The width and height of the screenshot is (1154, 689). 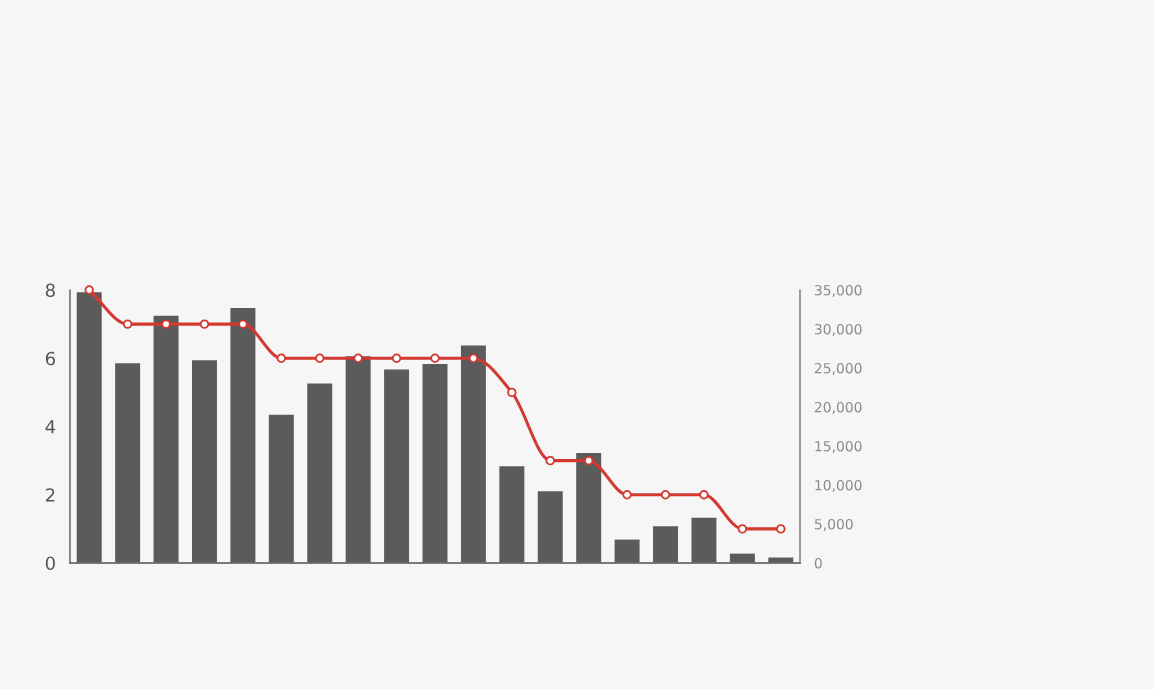 I want to click on y2-tick-label: 0, so click(x=818, y=563).